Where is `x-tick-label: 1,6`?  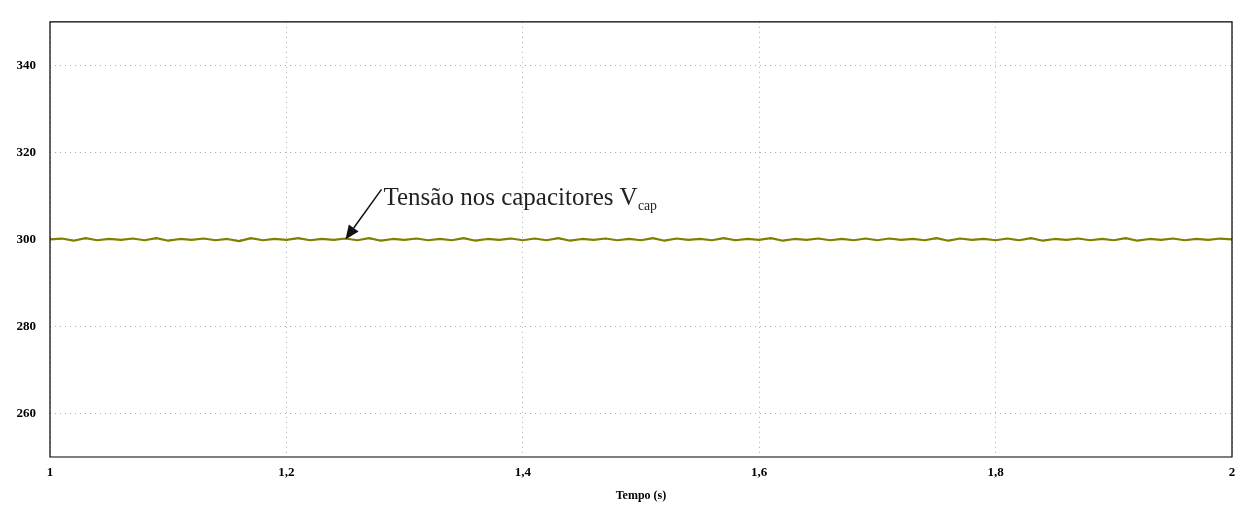 x-tick-label: 1,6 is located at coordinates (759, 472).